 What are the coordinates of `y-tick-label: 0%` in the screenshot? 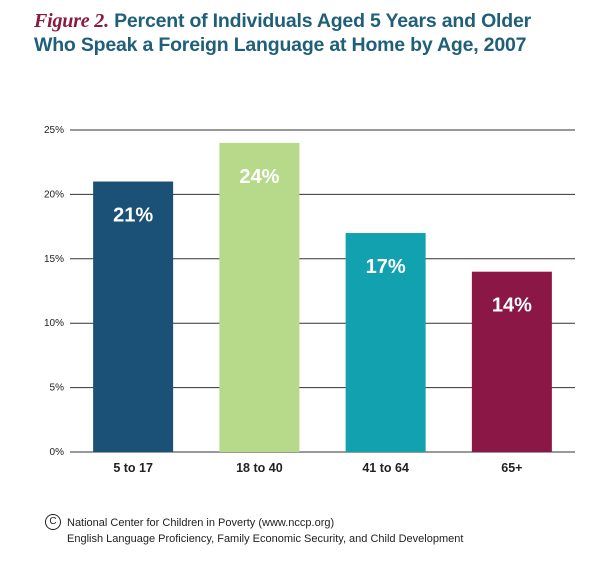 It's located at (57, 452).